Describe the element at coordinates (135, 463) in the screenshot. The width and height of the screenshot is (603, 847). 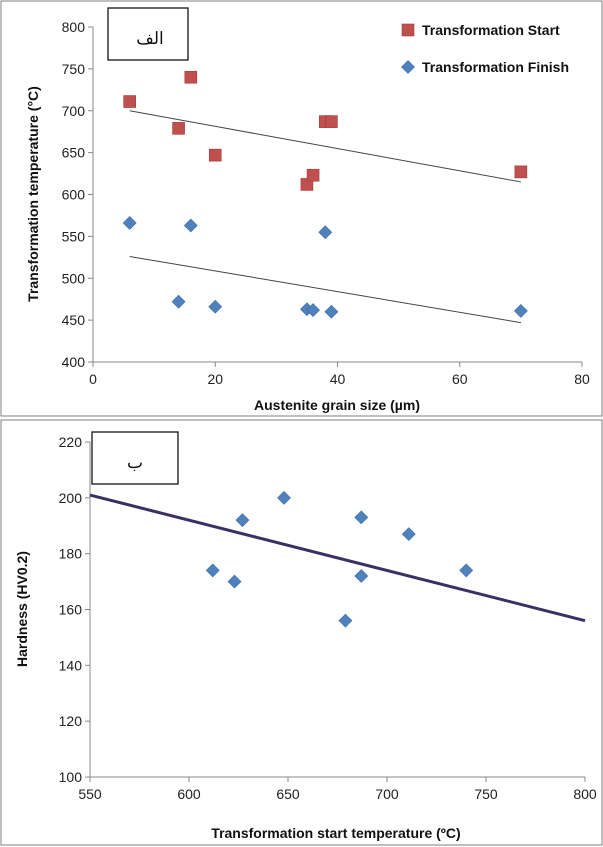
I see `panel-b-label: ب` at that location.